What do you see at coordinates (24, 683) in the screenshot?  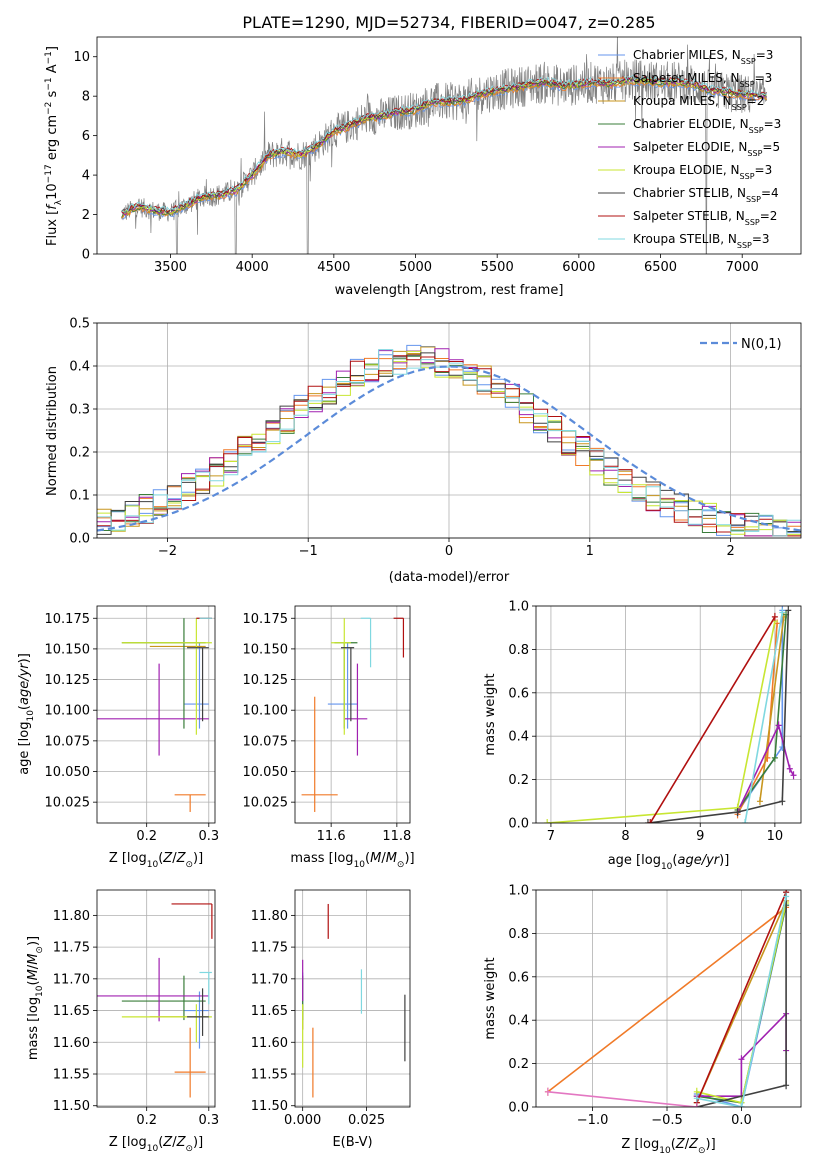 I see `label-part: age/yr` at bounding box center [24, 683].